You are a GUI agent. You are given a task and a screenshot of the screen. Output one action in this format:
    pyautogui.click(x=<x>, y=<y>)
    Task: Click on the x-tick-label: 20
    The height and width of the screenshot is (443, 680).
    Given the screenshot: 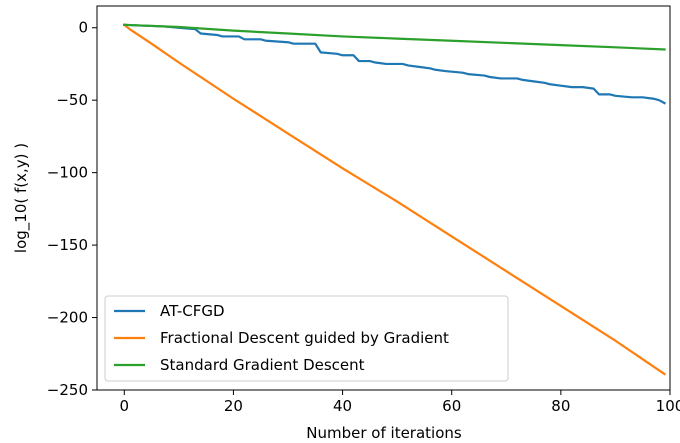 What is the action you would take?
    pyautogui.click(x=233, y=406)
    